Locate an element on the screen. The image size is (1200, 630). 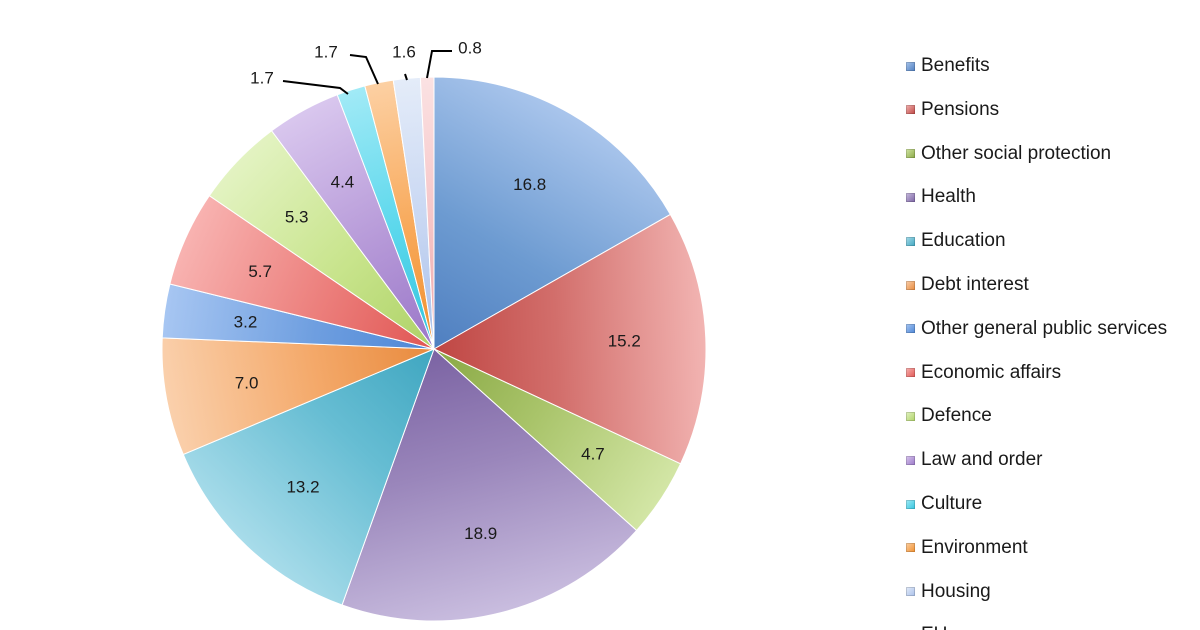
data-label-eu: 0.8 is located at coordinates (470, 48).